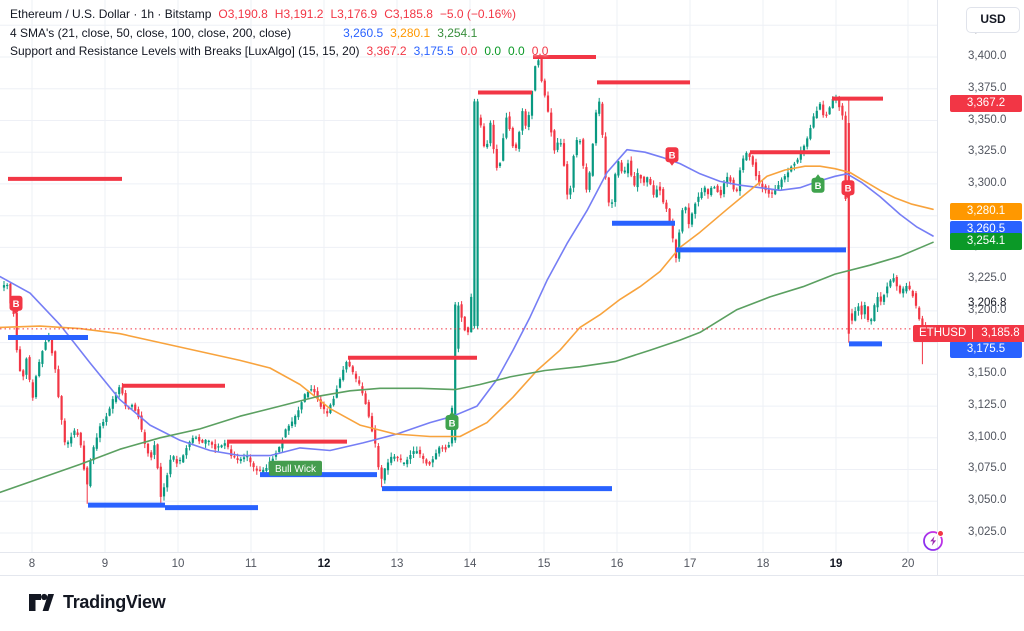 This screenshot has width=1024, height=631. Describe the element at coordinates (457, 32) in the screenshot. I see `sma100-value: 3,254.1` at that location.